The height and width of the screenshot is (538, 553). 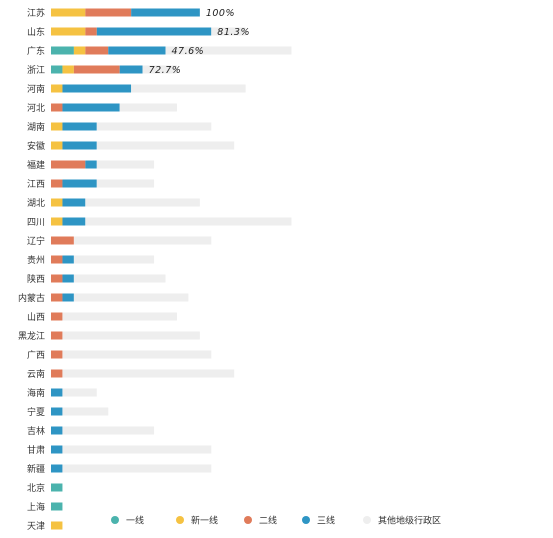 I want to click on legend-label-tier1: 一线, so click(x=135, y=521).